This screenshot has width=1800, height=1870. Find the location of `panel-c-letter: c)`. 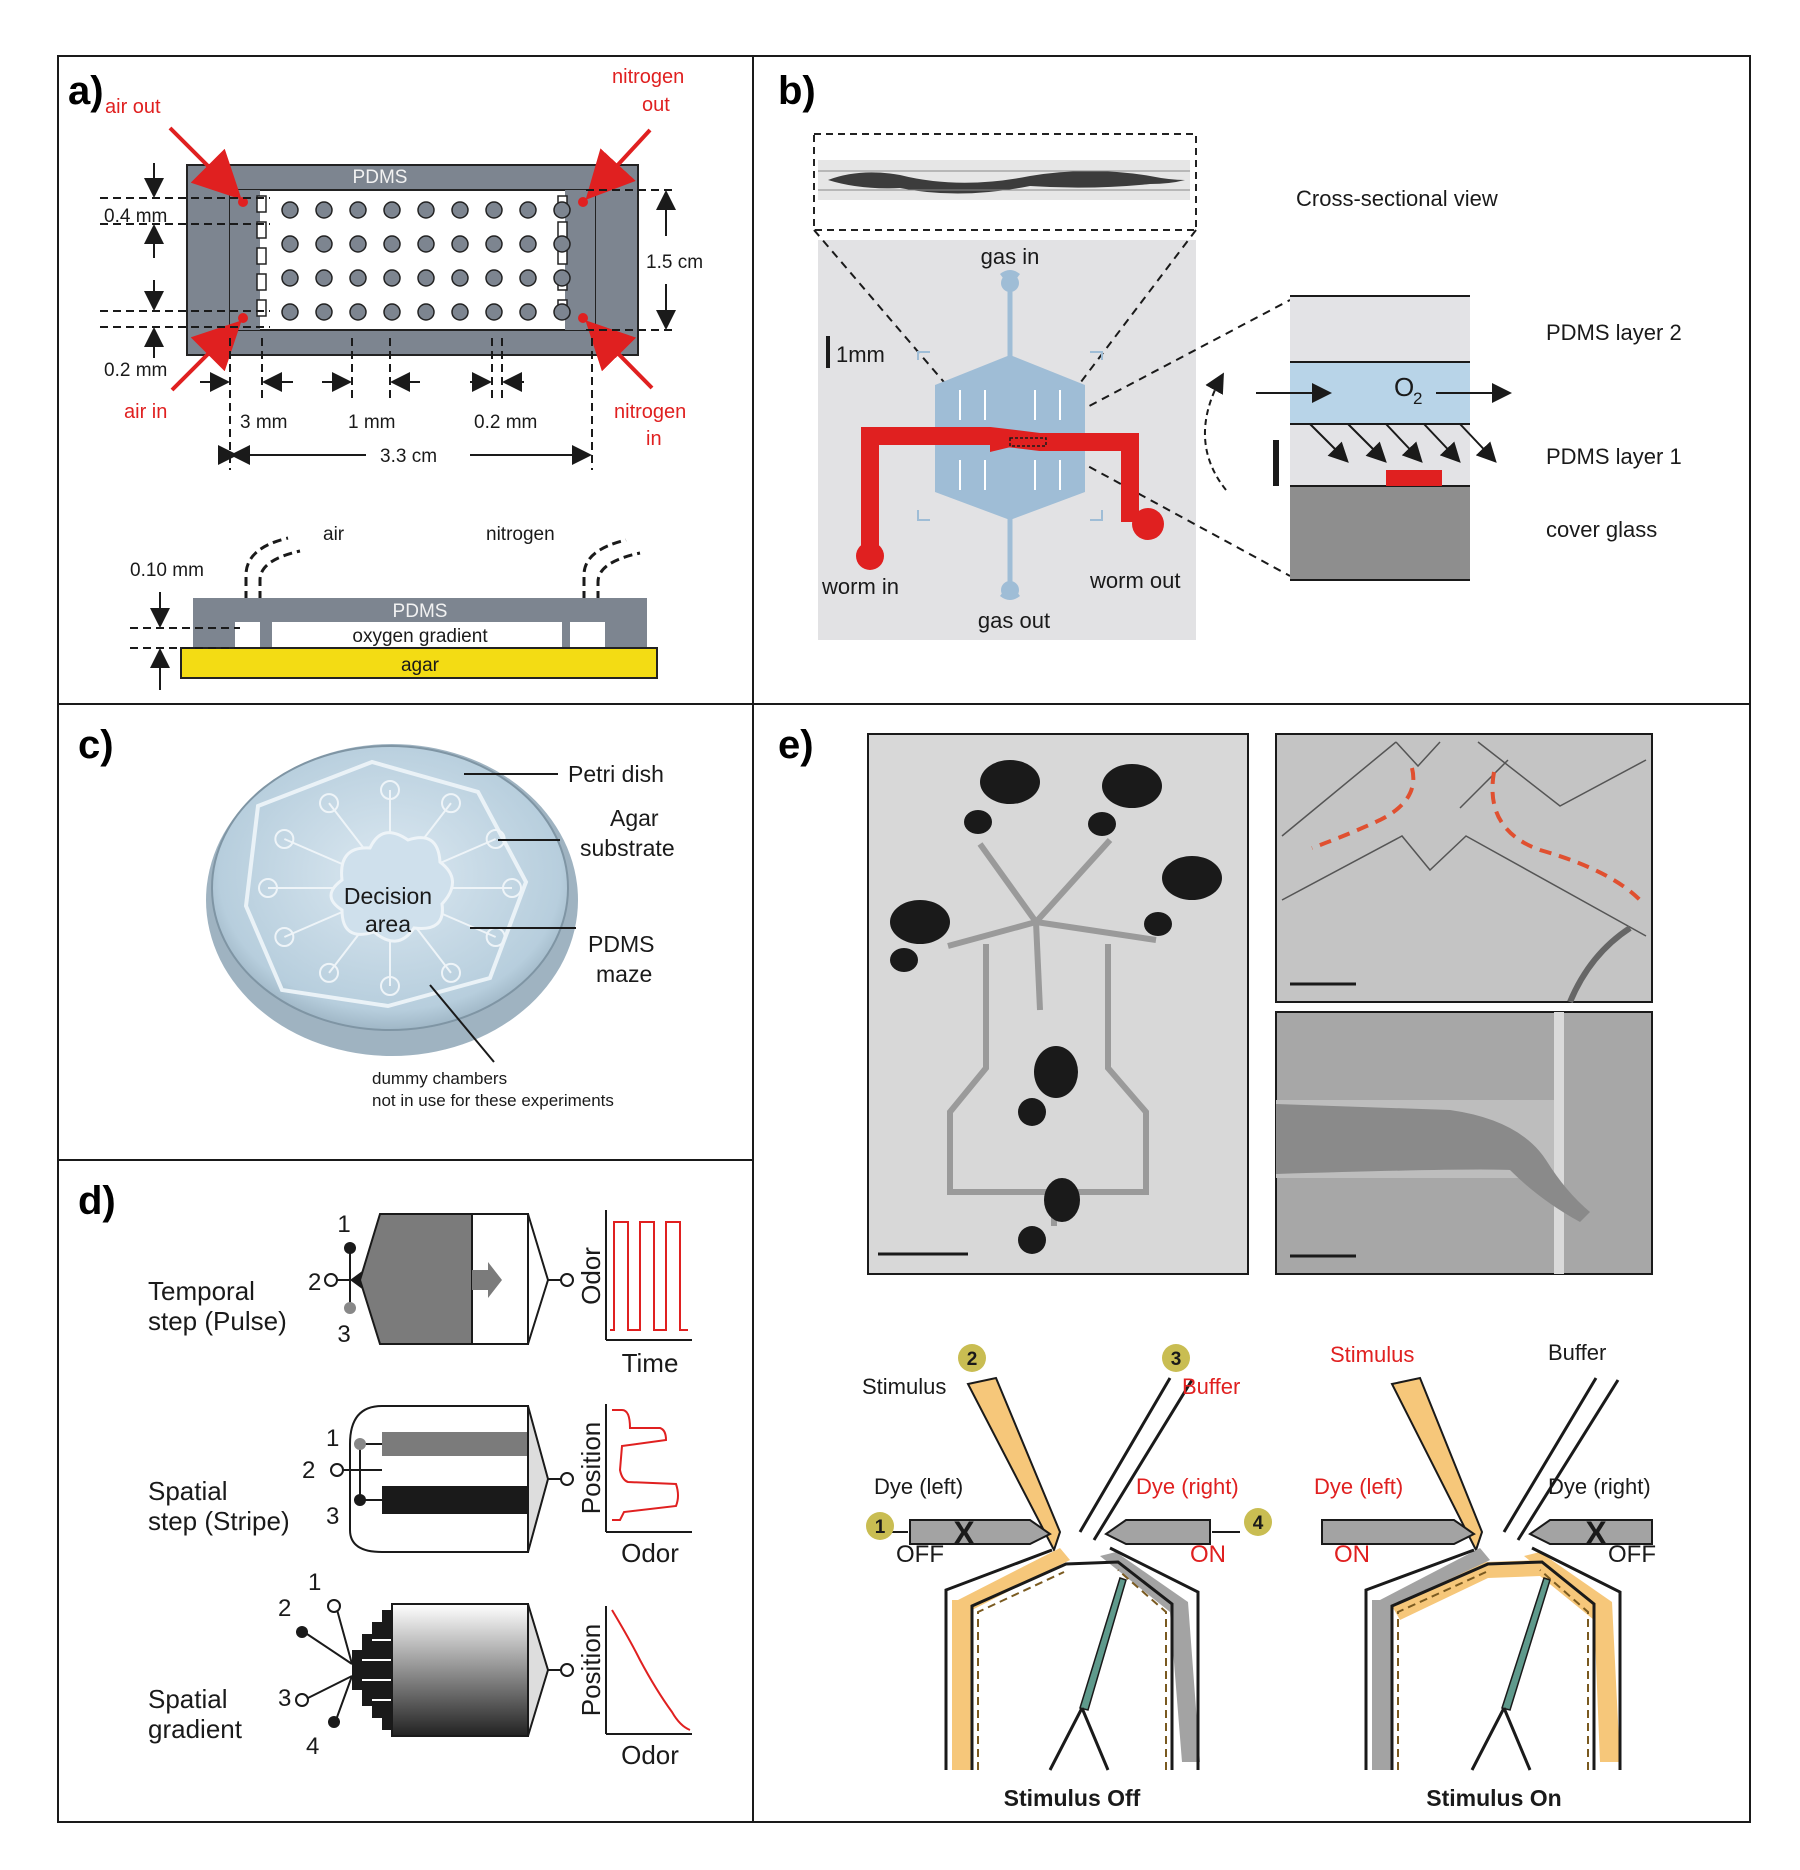

panel-c-letter: c) is located at coordinates (96, 745).